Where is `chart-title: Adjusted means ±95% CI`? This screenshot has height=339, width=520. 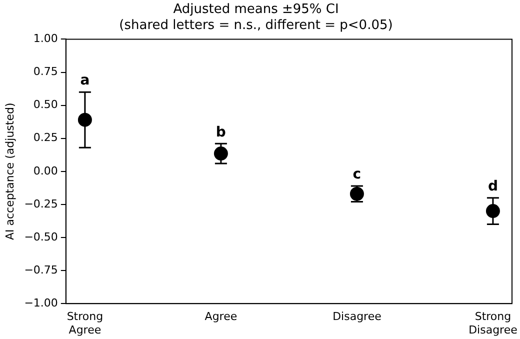
chart-title: Adjusted means ±95% CI is located at coordinates (256, 10).